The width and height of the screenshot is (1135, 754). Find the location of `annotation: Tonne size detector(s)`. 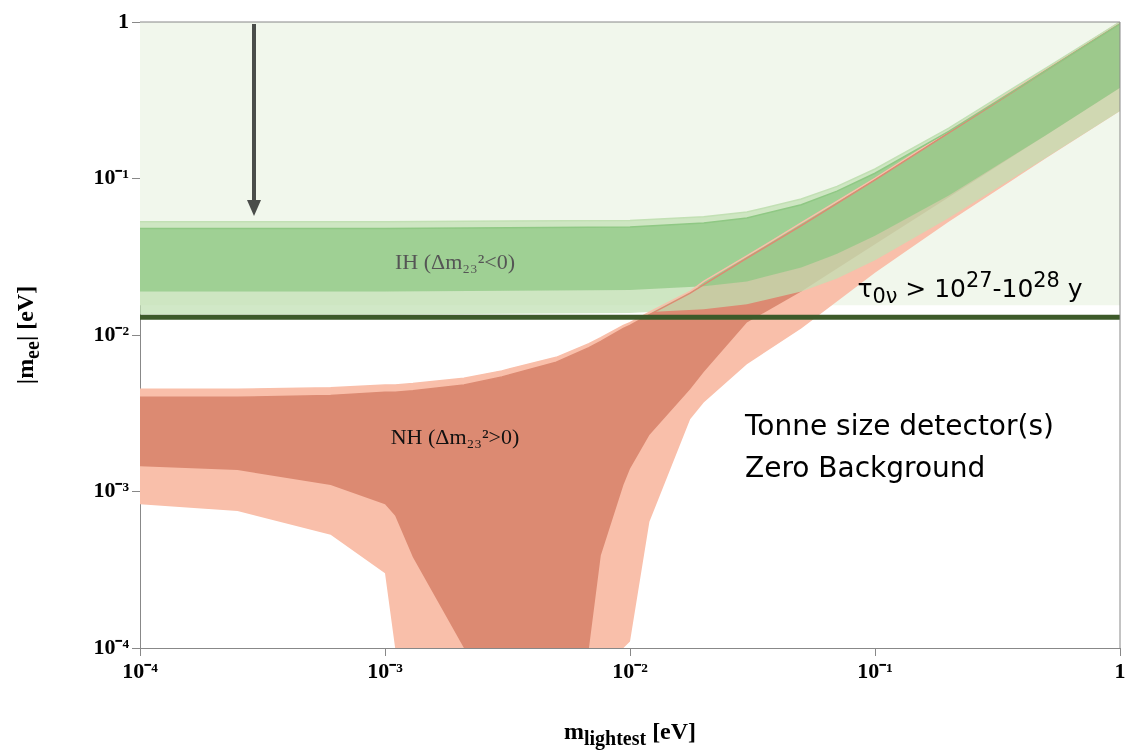

annotation: Tonne size detector(s) is located at coordinates (899, 426).